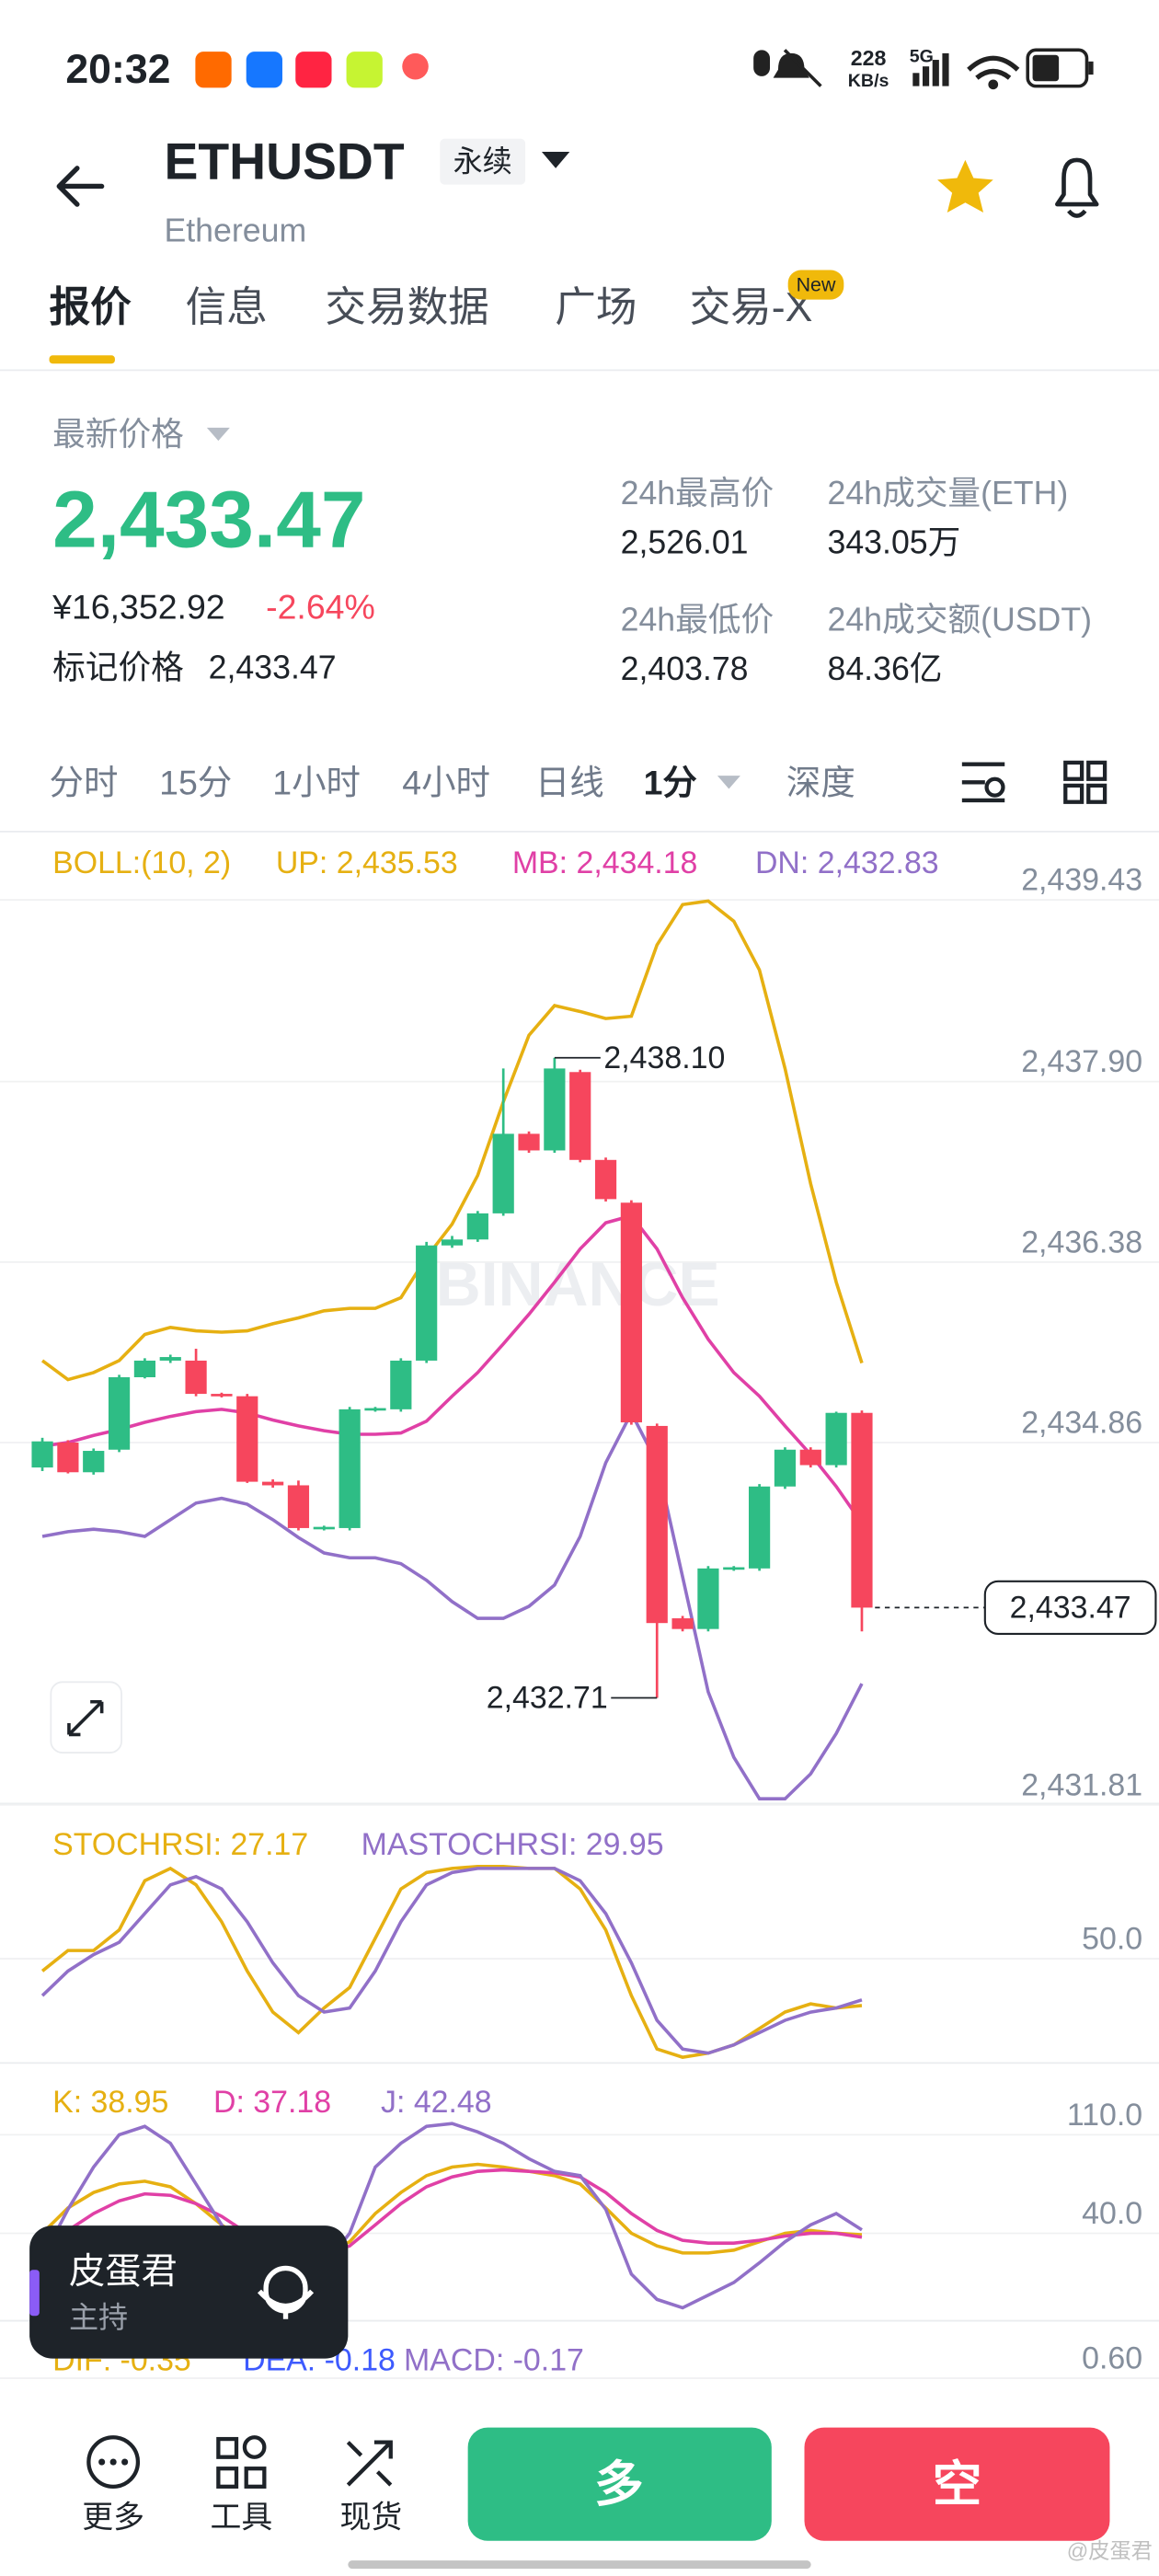 This screenshot has height=2576, width=1159. I want to click on interval: 深度, so click(820, 782).